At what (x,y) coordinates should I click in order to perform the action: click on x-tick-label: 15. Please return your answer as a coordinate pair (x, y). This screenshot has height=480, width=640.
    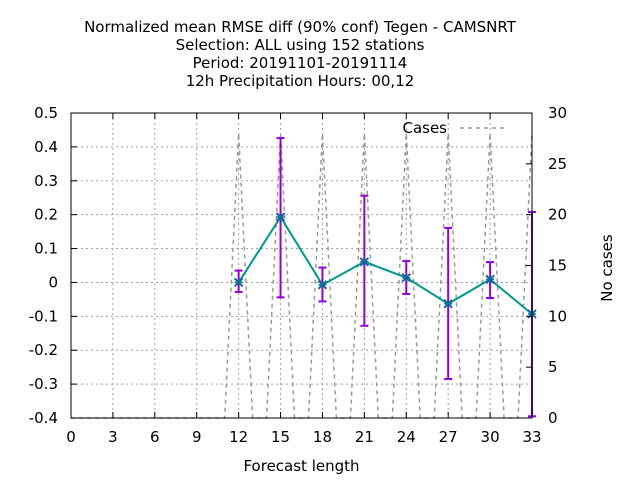
    Looking at the image, I should click on (280, 437).